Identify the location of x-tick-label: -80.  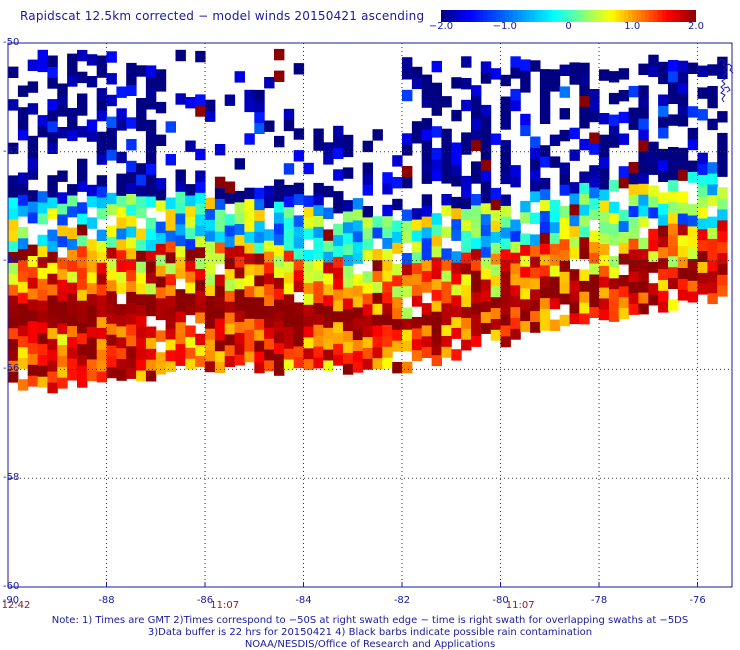
(500, 600).